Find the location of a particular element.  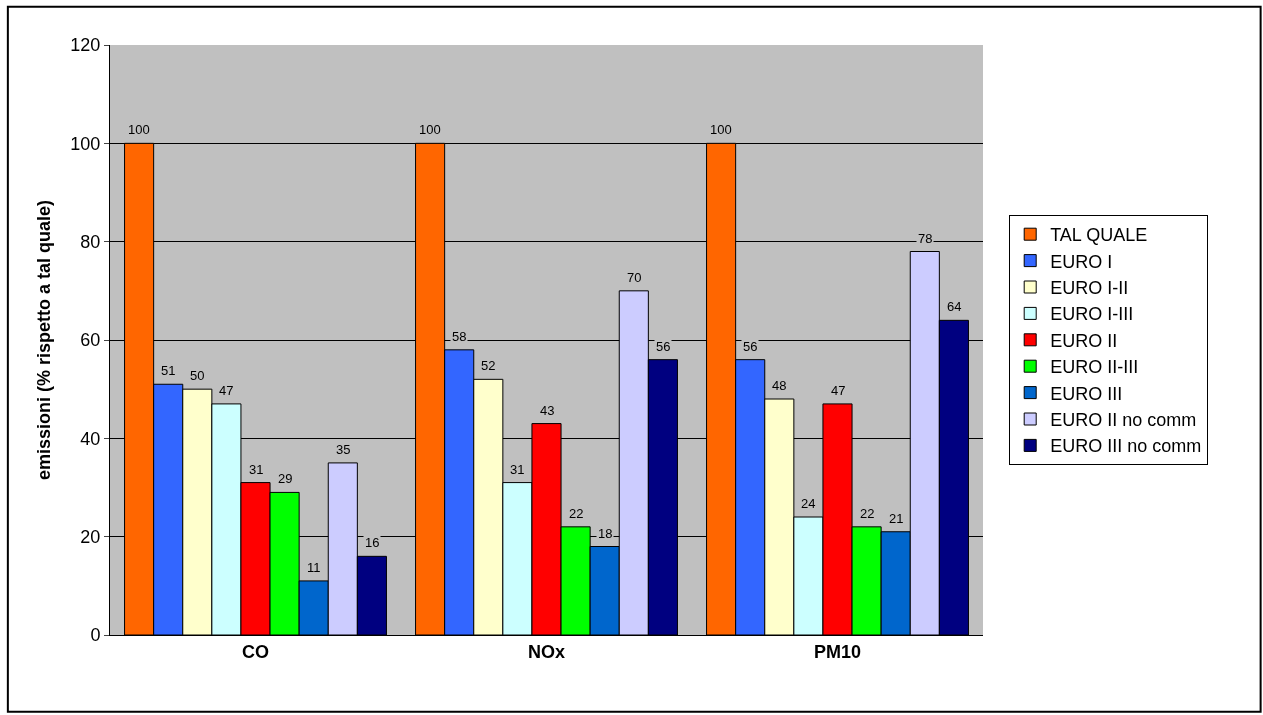

legend-label: EURO I-III is located at coordinates (1092, 314).